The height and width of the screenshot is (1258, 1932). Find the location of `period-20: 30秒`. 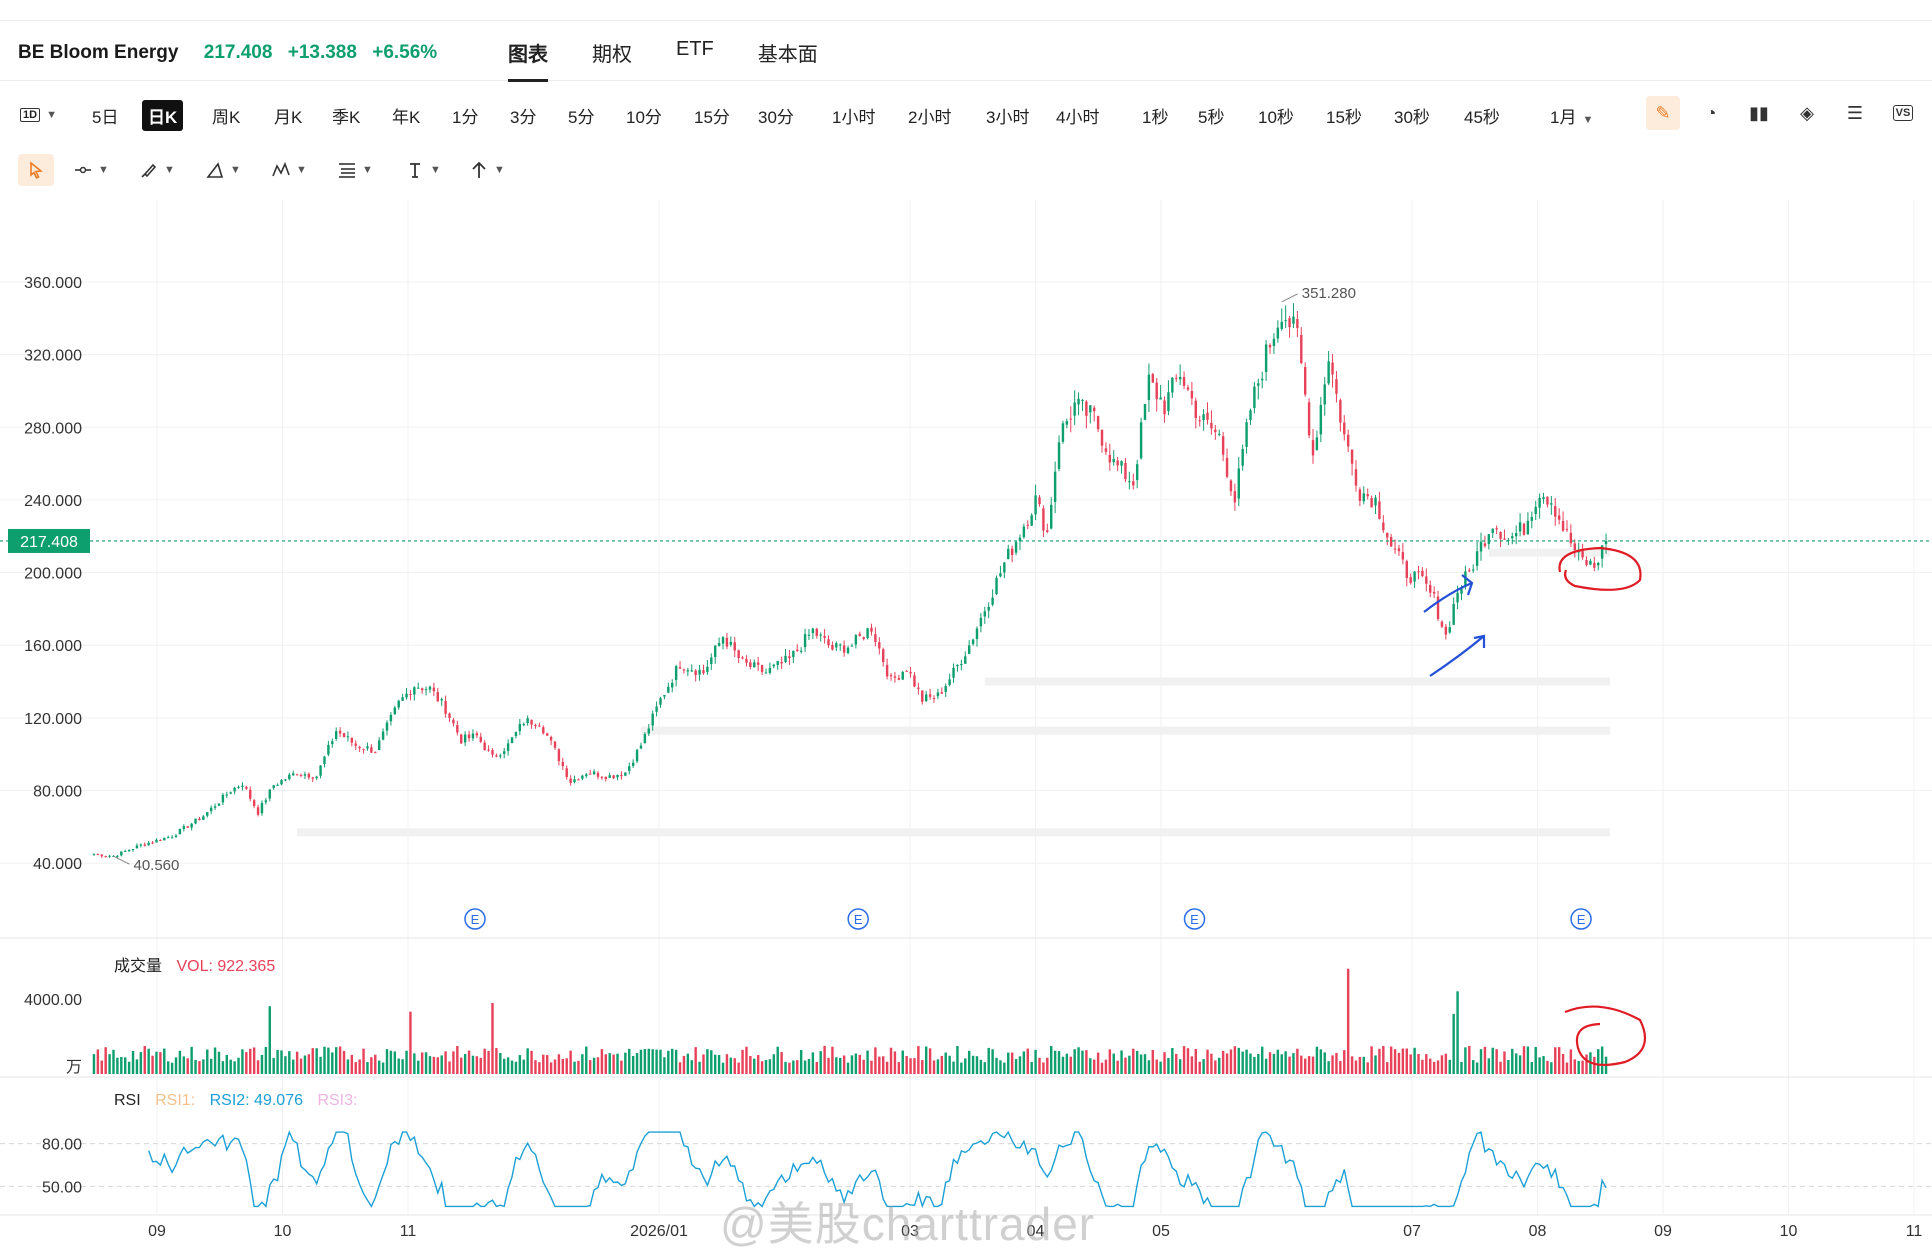

period-20: 30秒 is located at coordinates (1412, 115).